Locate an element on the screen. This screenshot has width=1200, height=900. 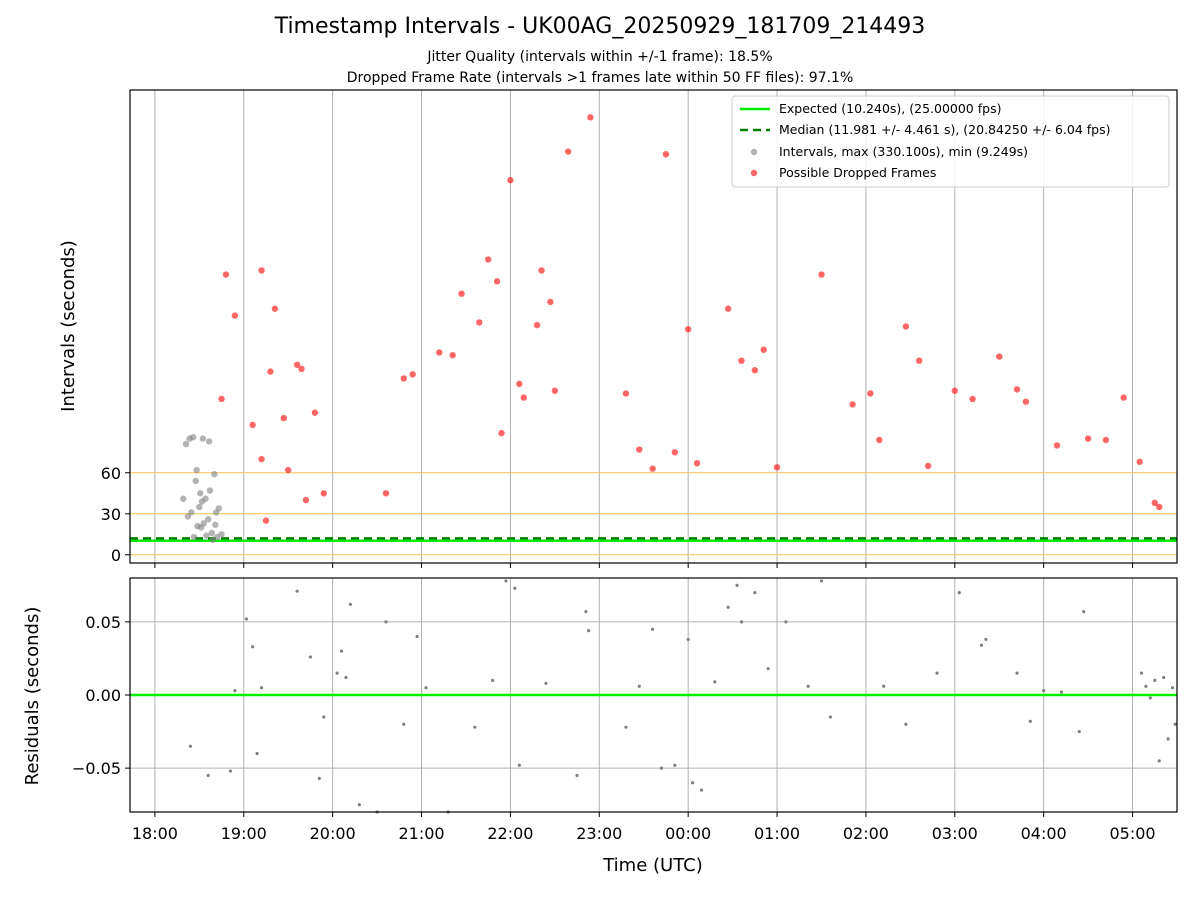
x-tick-label: 21:00 is located at coordinates (421, 833).